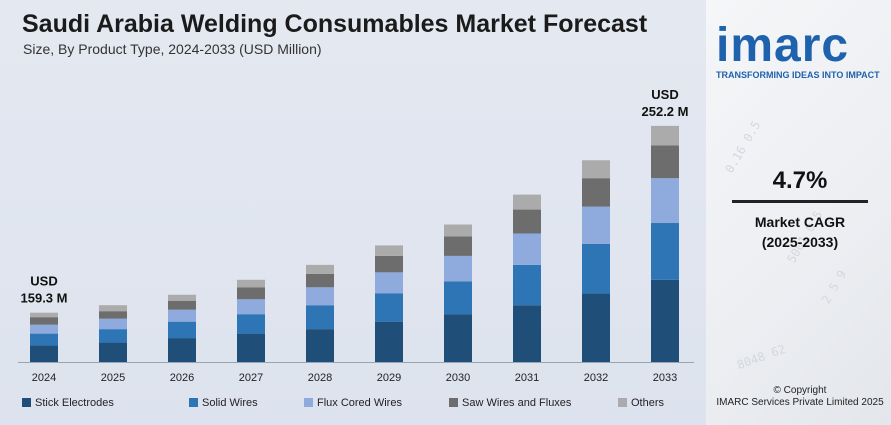  I want to click on bar-segment-2026-stick-electrodes, so click(182, 350).